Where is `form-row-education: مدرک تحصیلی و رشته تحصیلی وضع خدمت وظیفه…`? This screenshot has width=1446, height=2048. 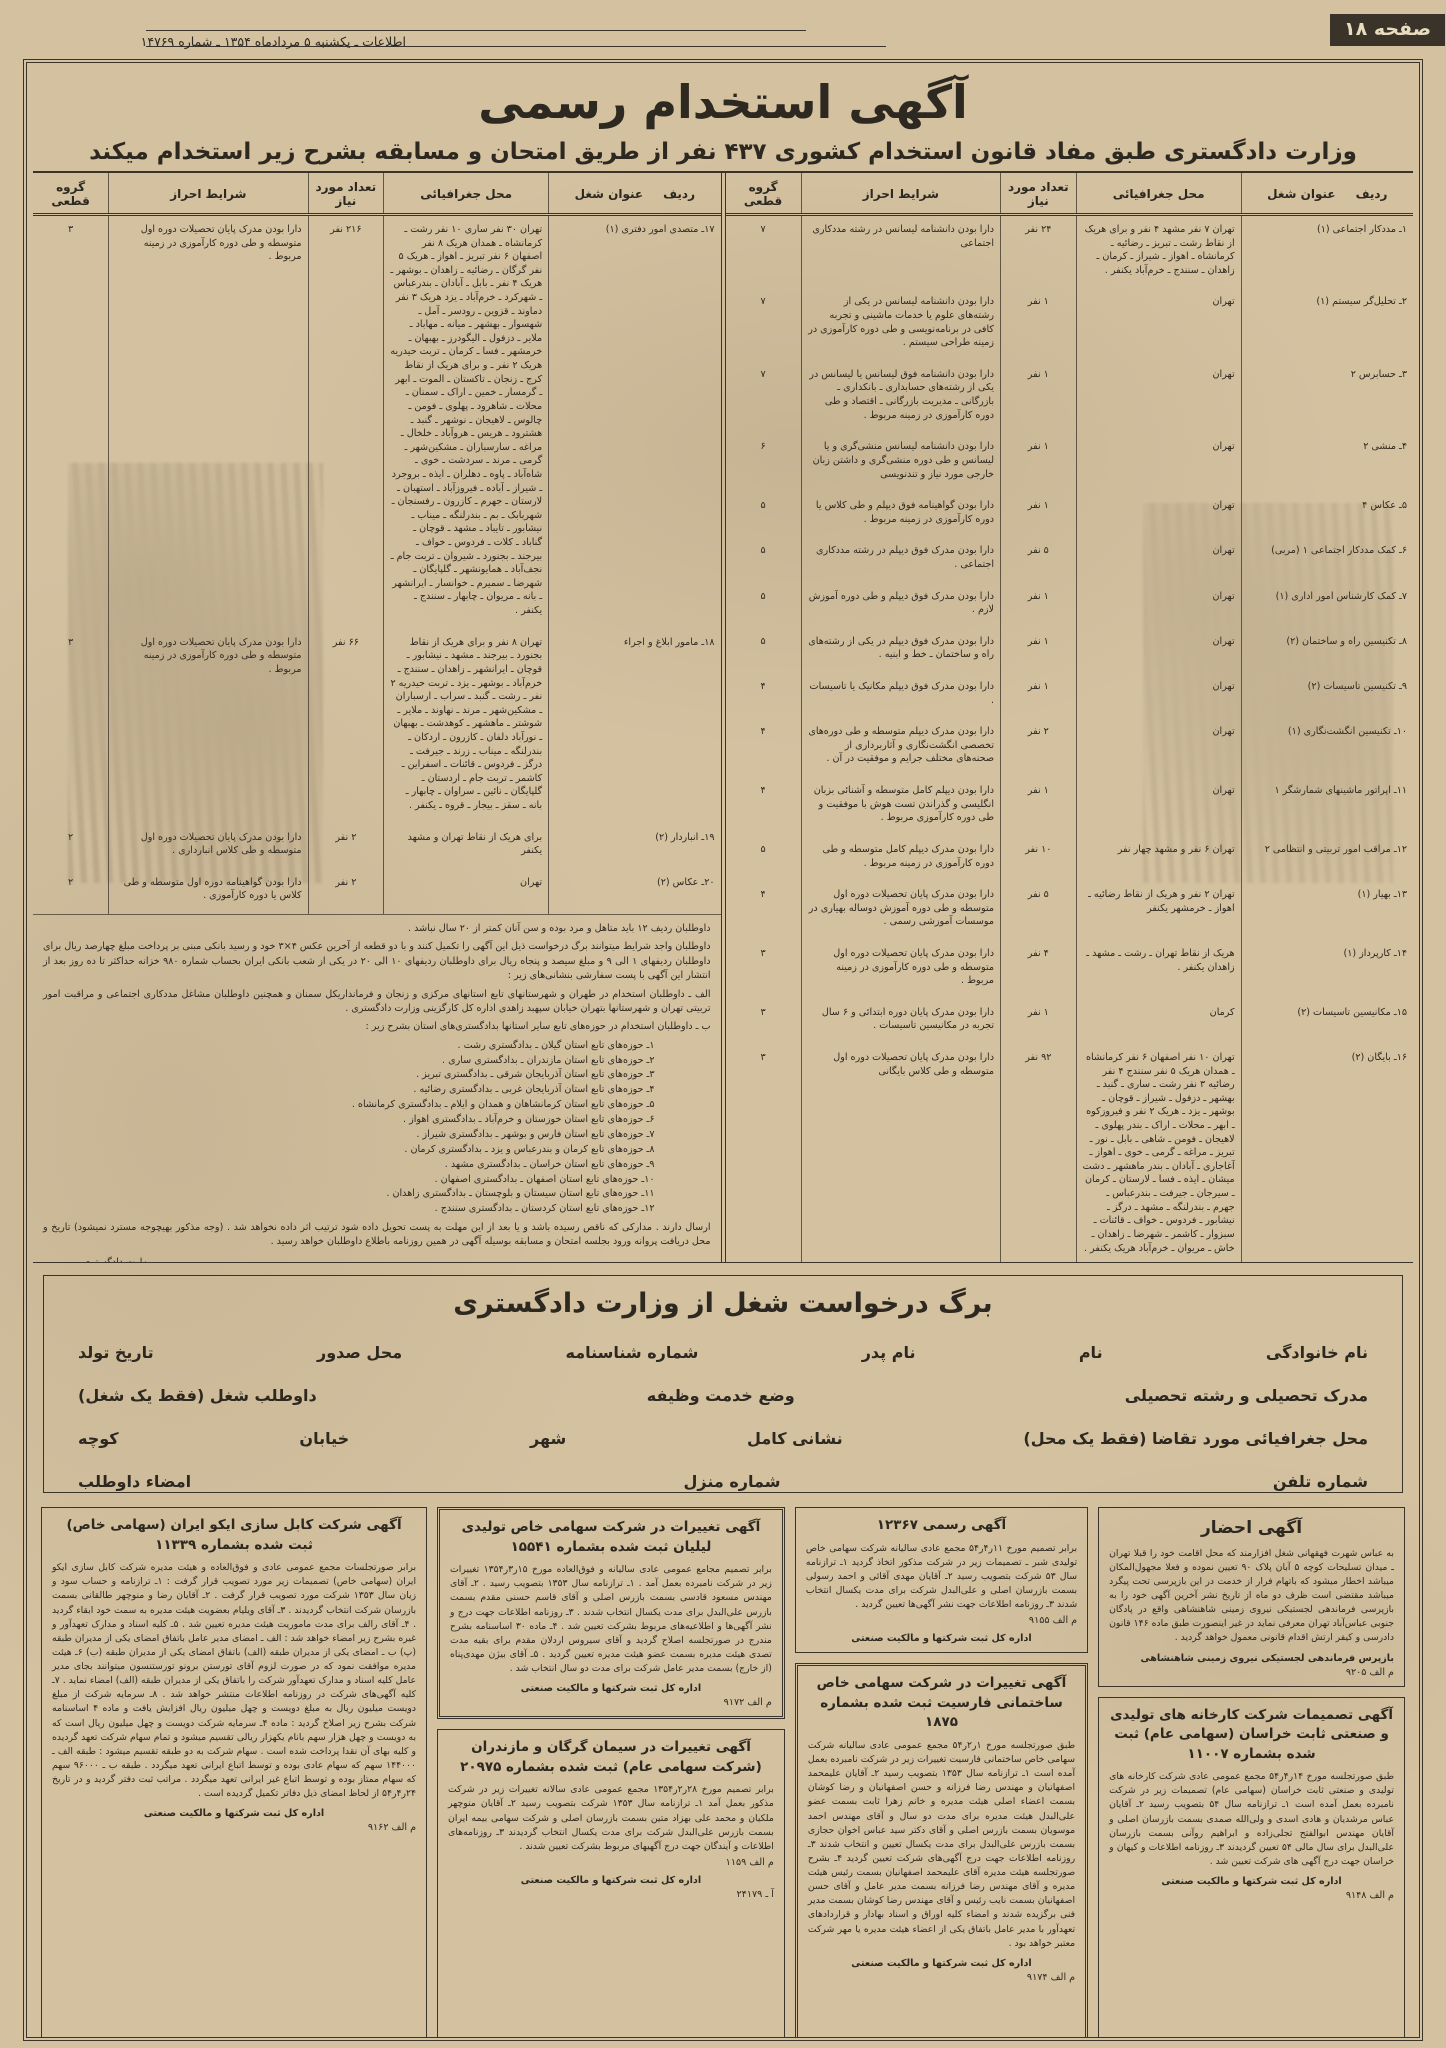
form-row-education: مدرک تحصیلی و رشته تحصیلی وضع خدمت وظیفه… is located at coordinates (723, 1395).